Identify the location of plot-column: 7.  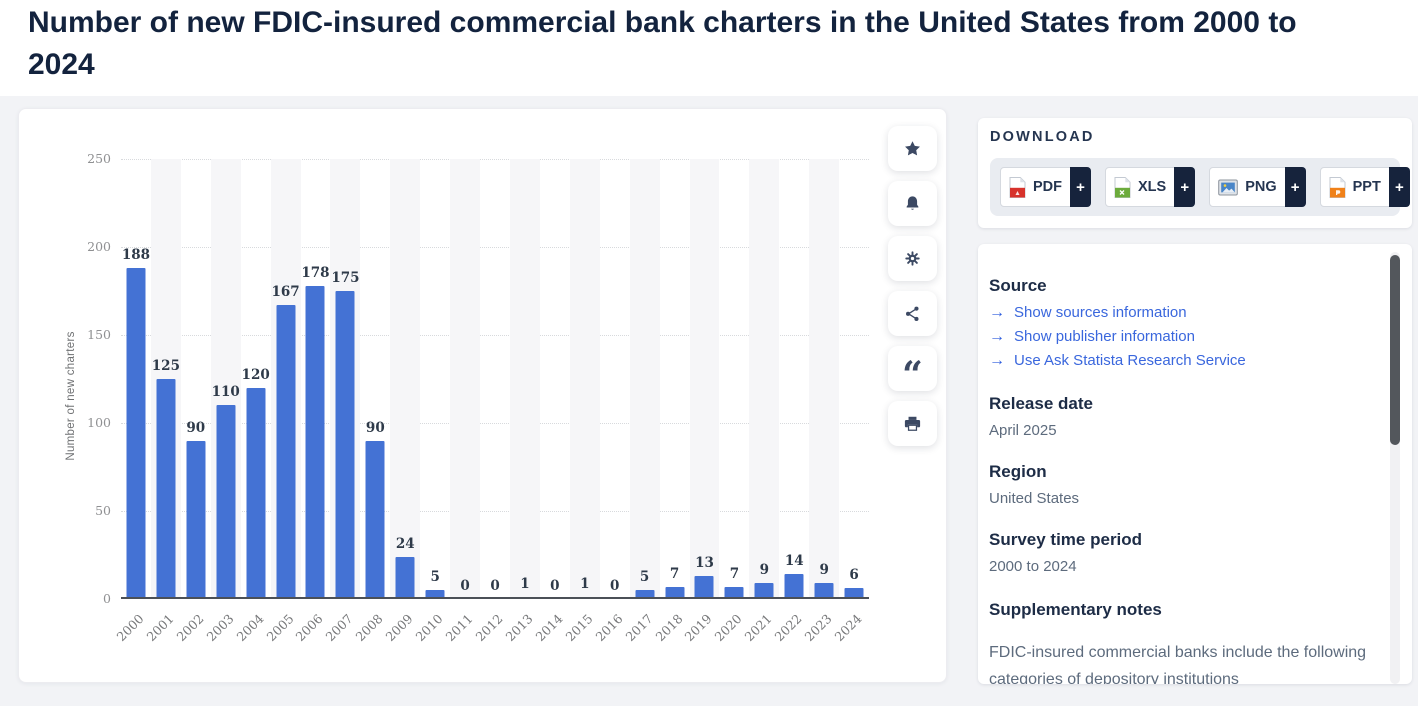
(734, 379).